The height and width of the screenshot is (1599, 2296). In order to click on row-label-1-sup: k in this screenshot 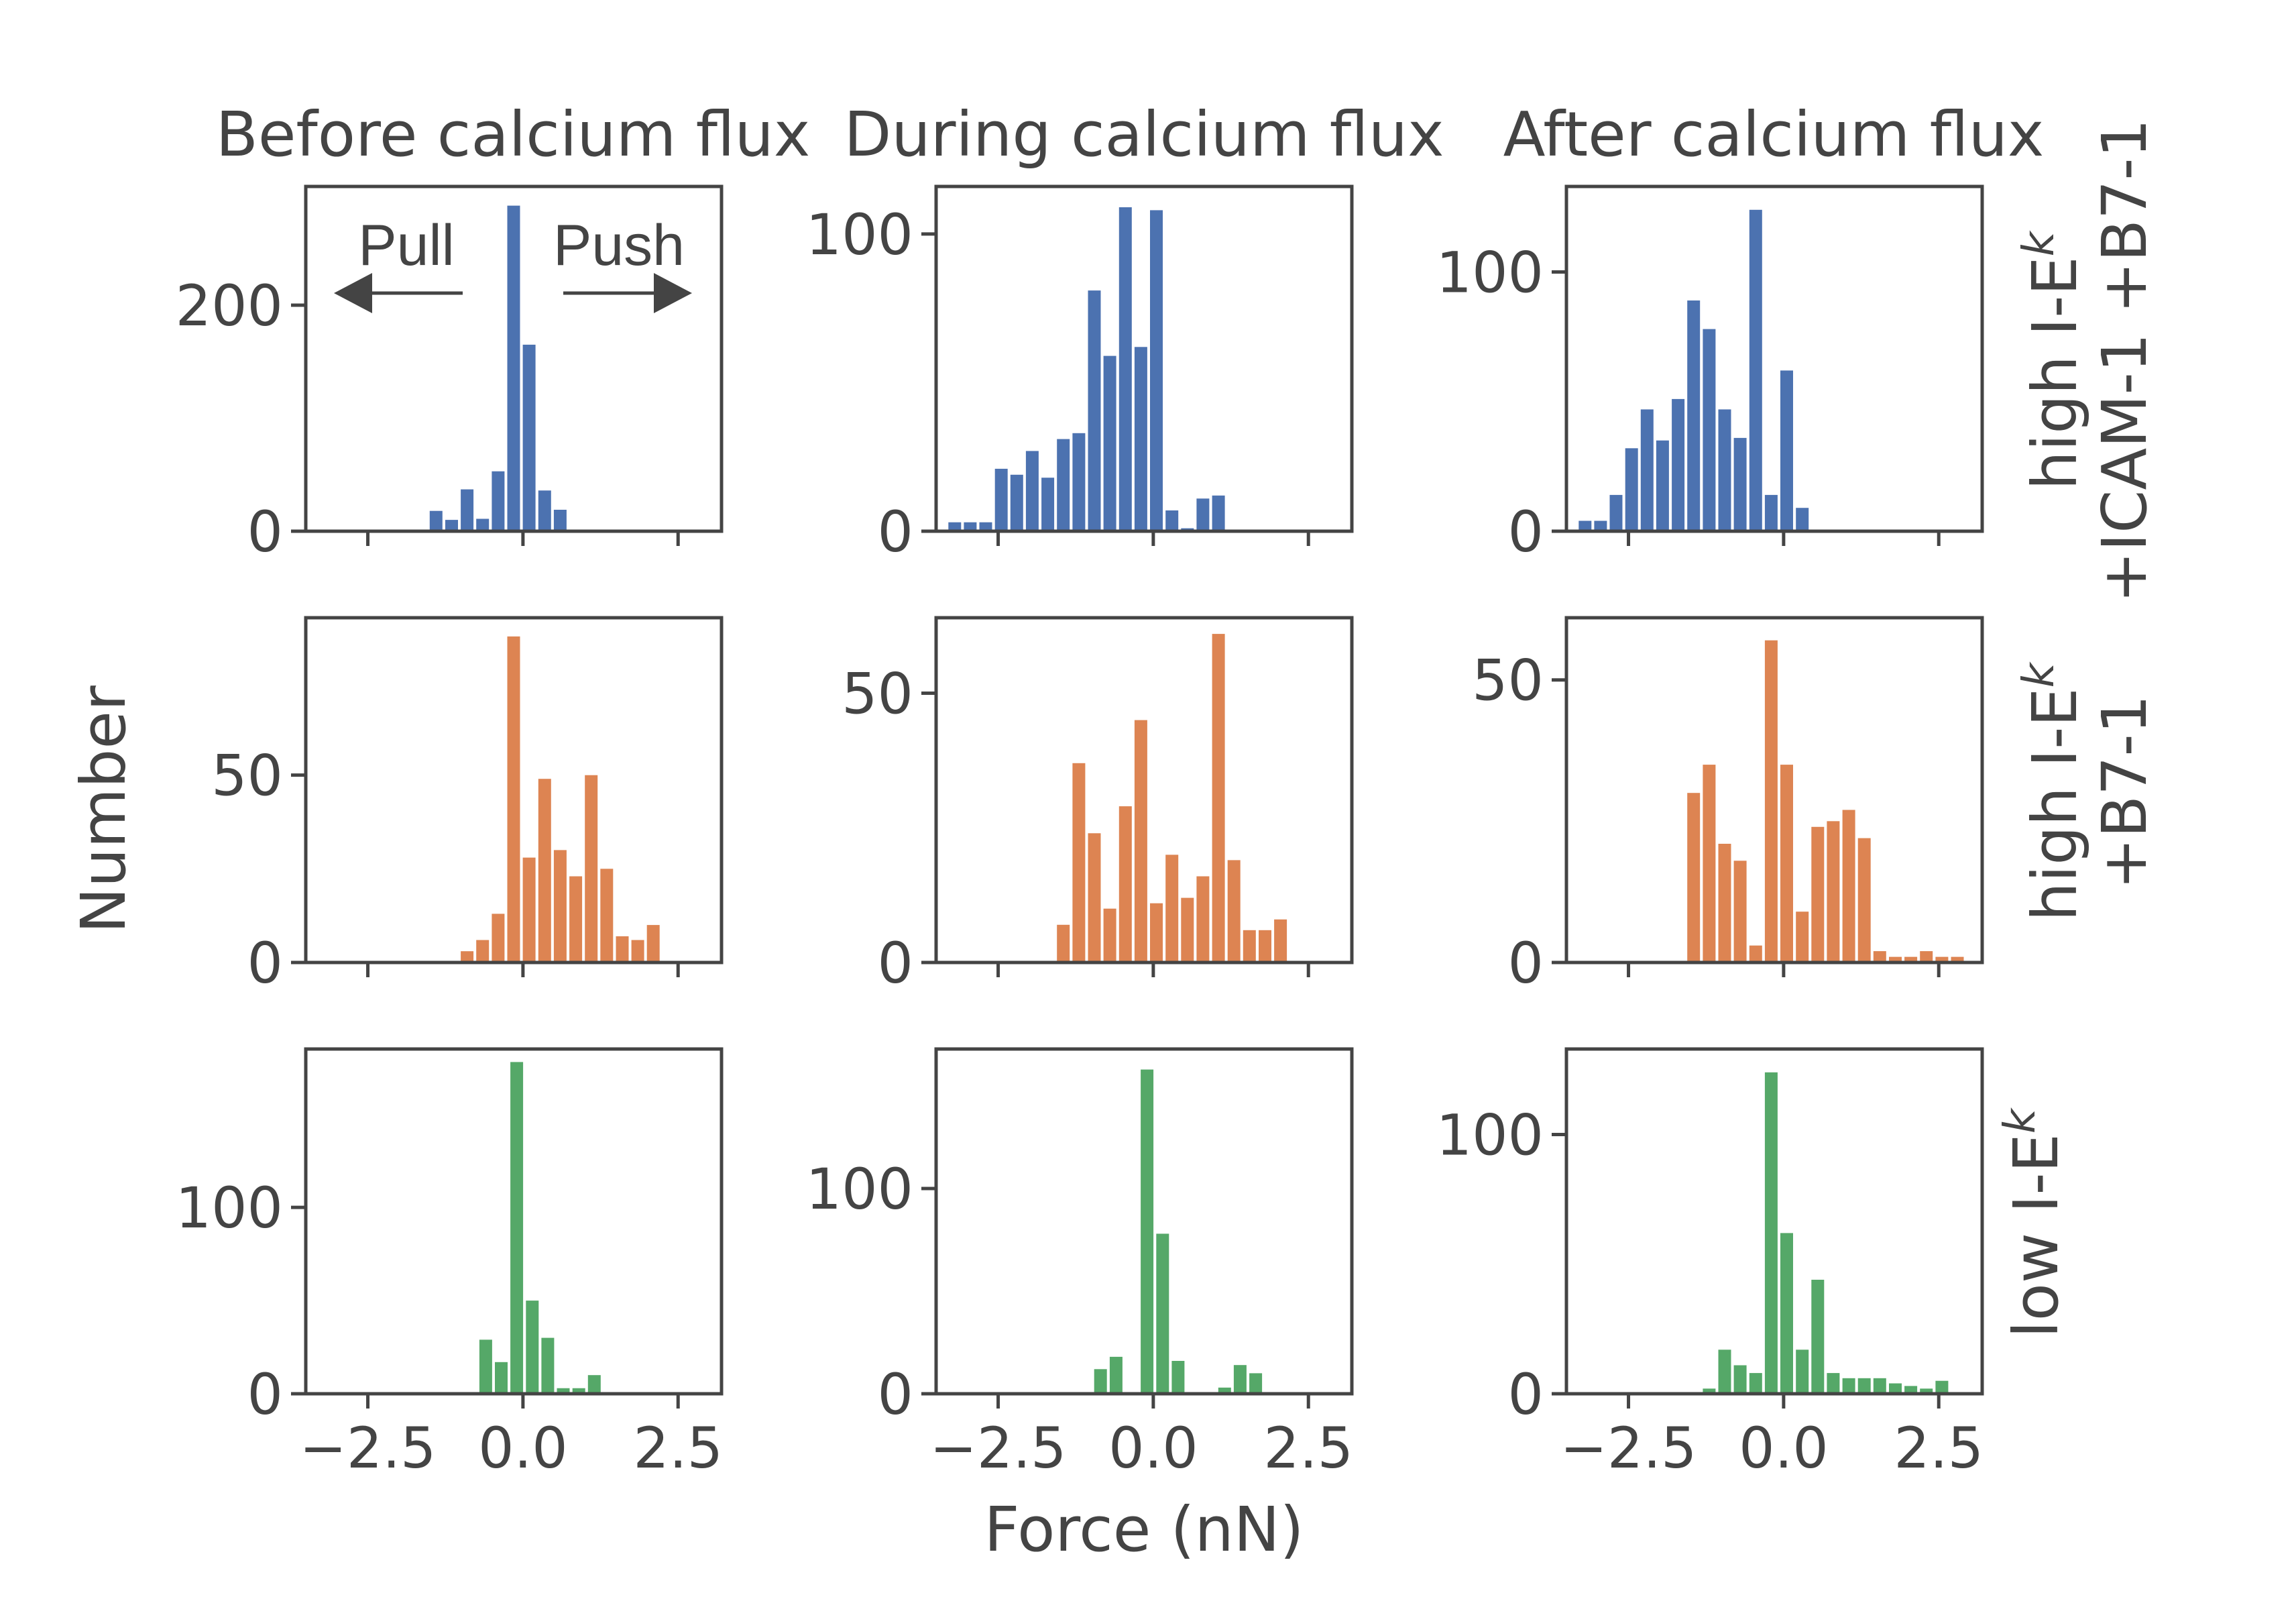, I will do `click(2039, 242)`.